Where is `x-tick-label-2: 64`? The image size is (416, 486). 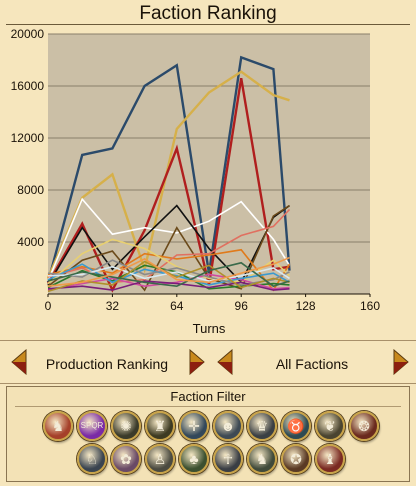
x-tick-label-2: 64 is located at coordinates (177, 306).